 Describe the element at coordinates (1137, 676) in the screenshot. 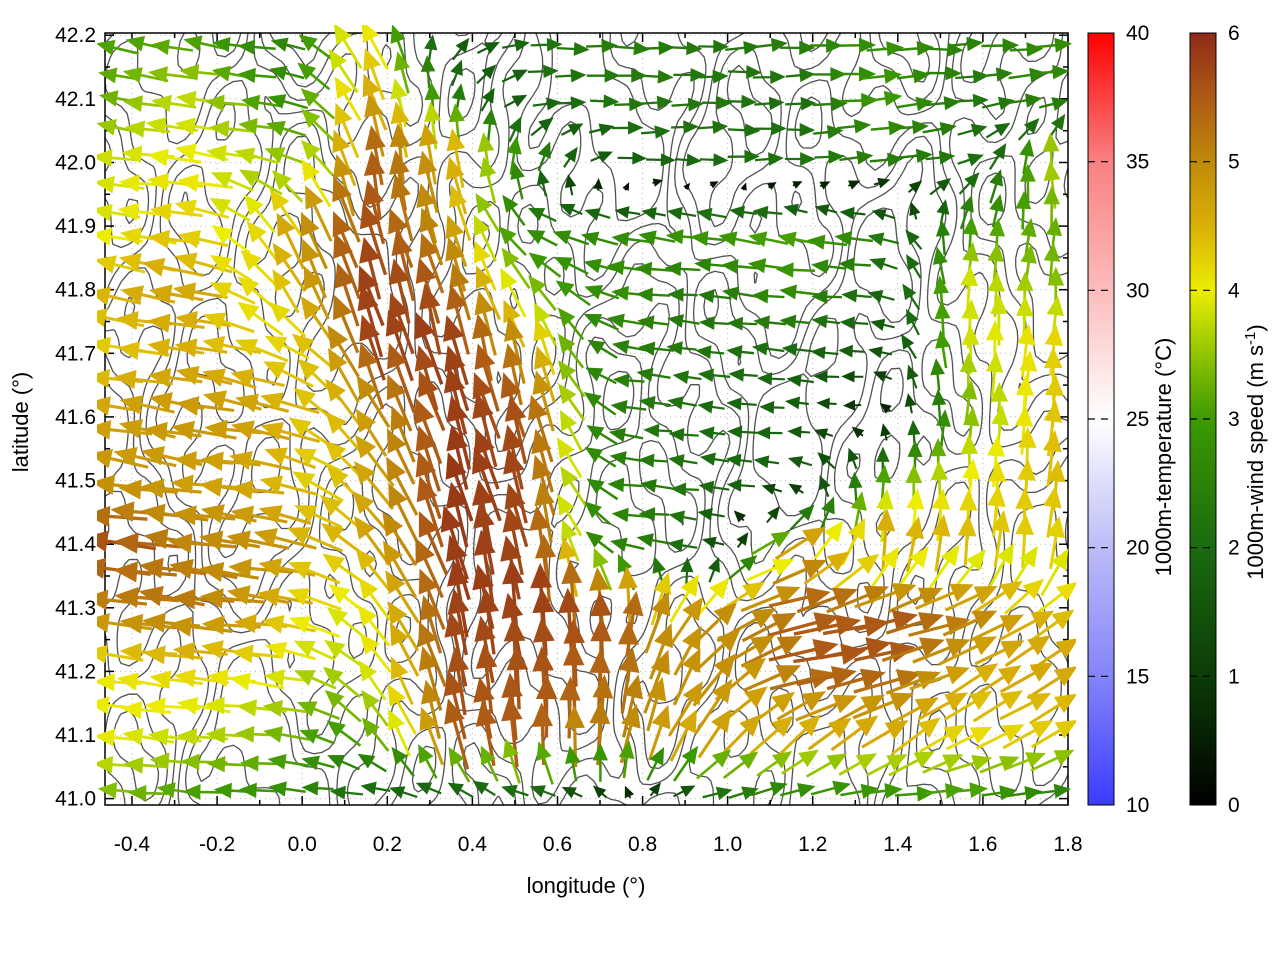

I see `temperature-tick-label: 15` at that location.